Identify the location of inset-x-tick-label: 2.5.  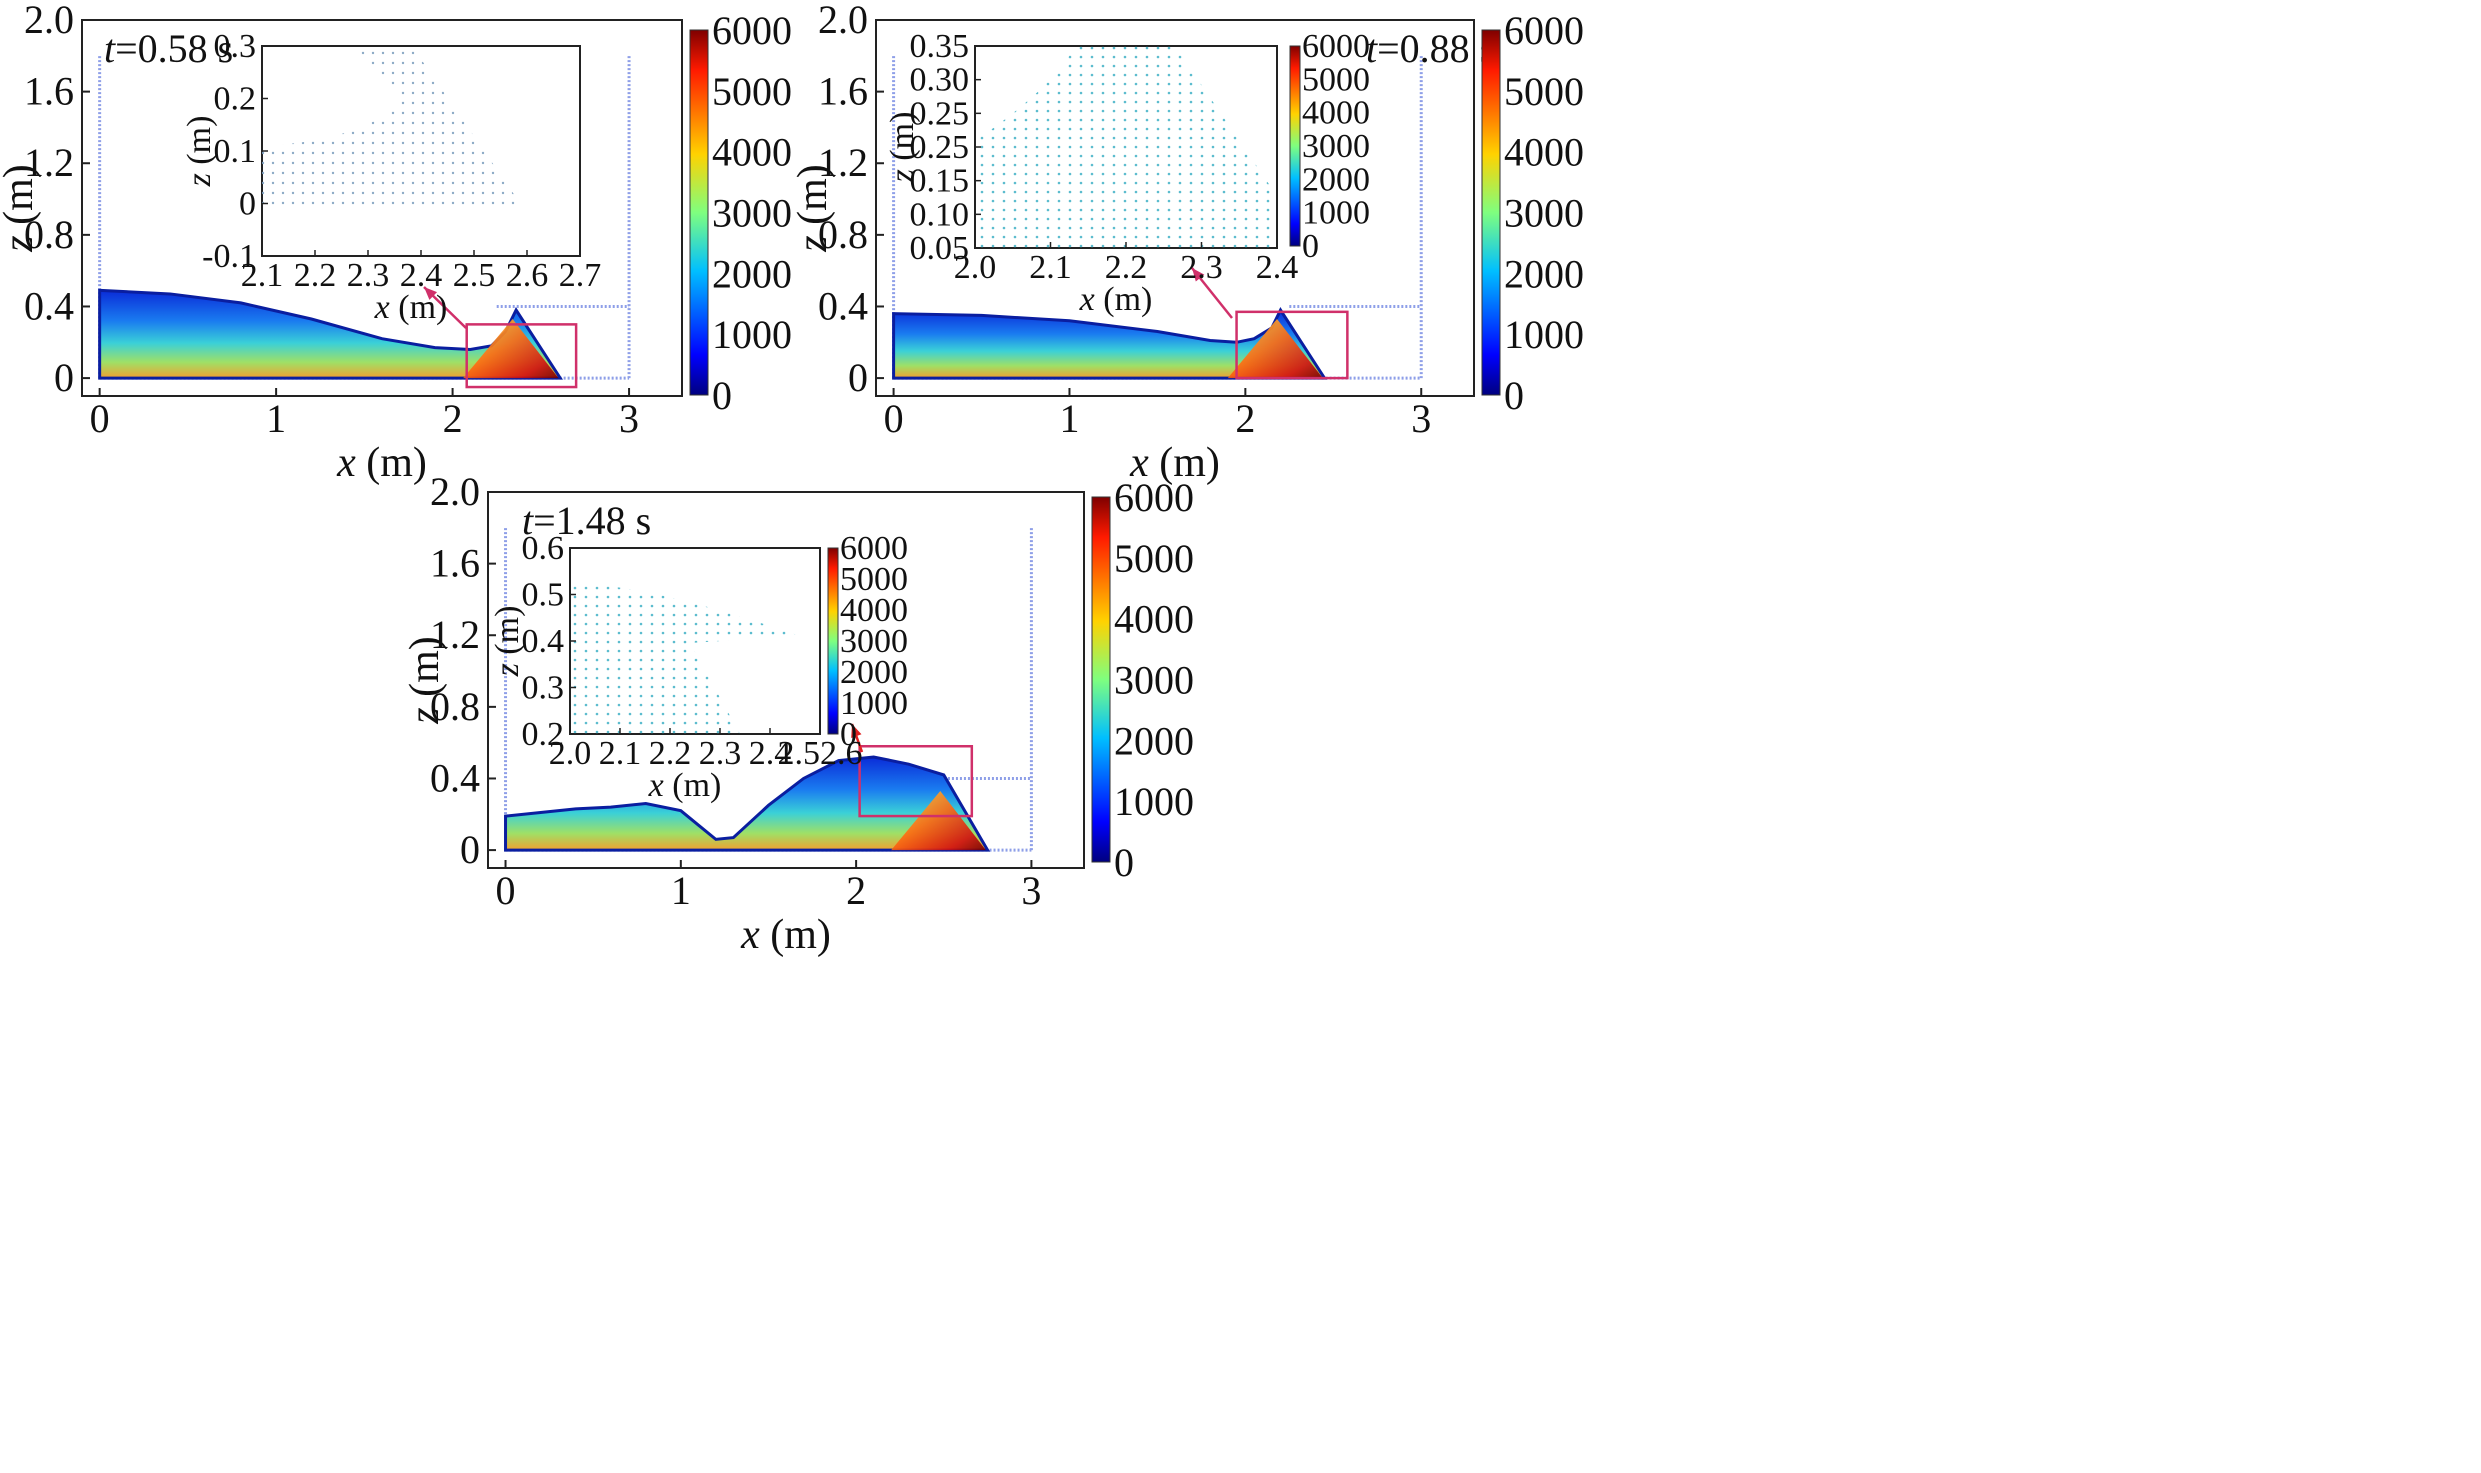
(474, 275).